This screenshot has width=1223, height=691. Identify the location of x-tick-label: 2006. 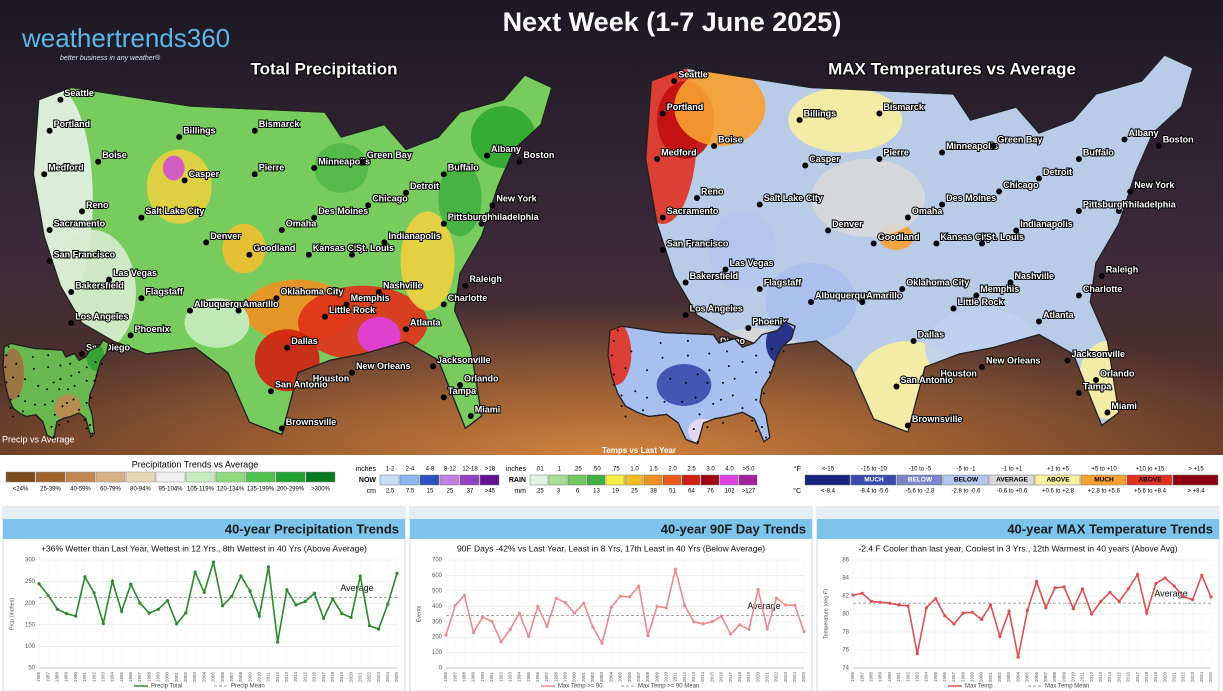
(1036, 676).